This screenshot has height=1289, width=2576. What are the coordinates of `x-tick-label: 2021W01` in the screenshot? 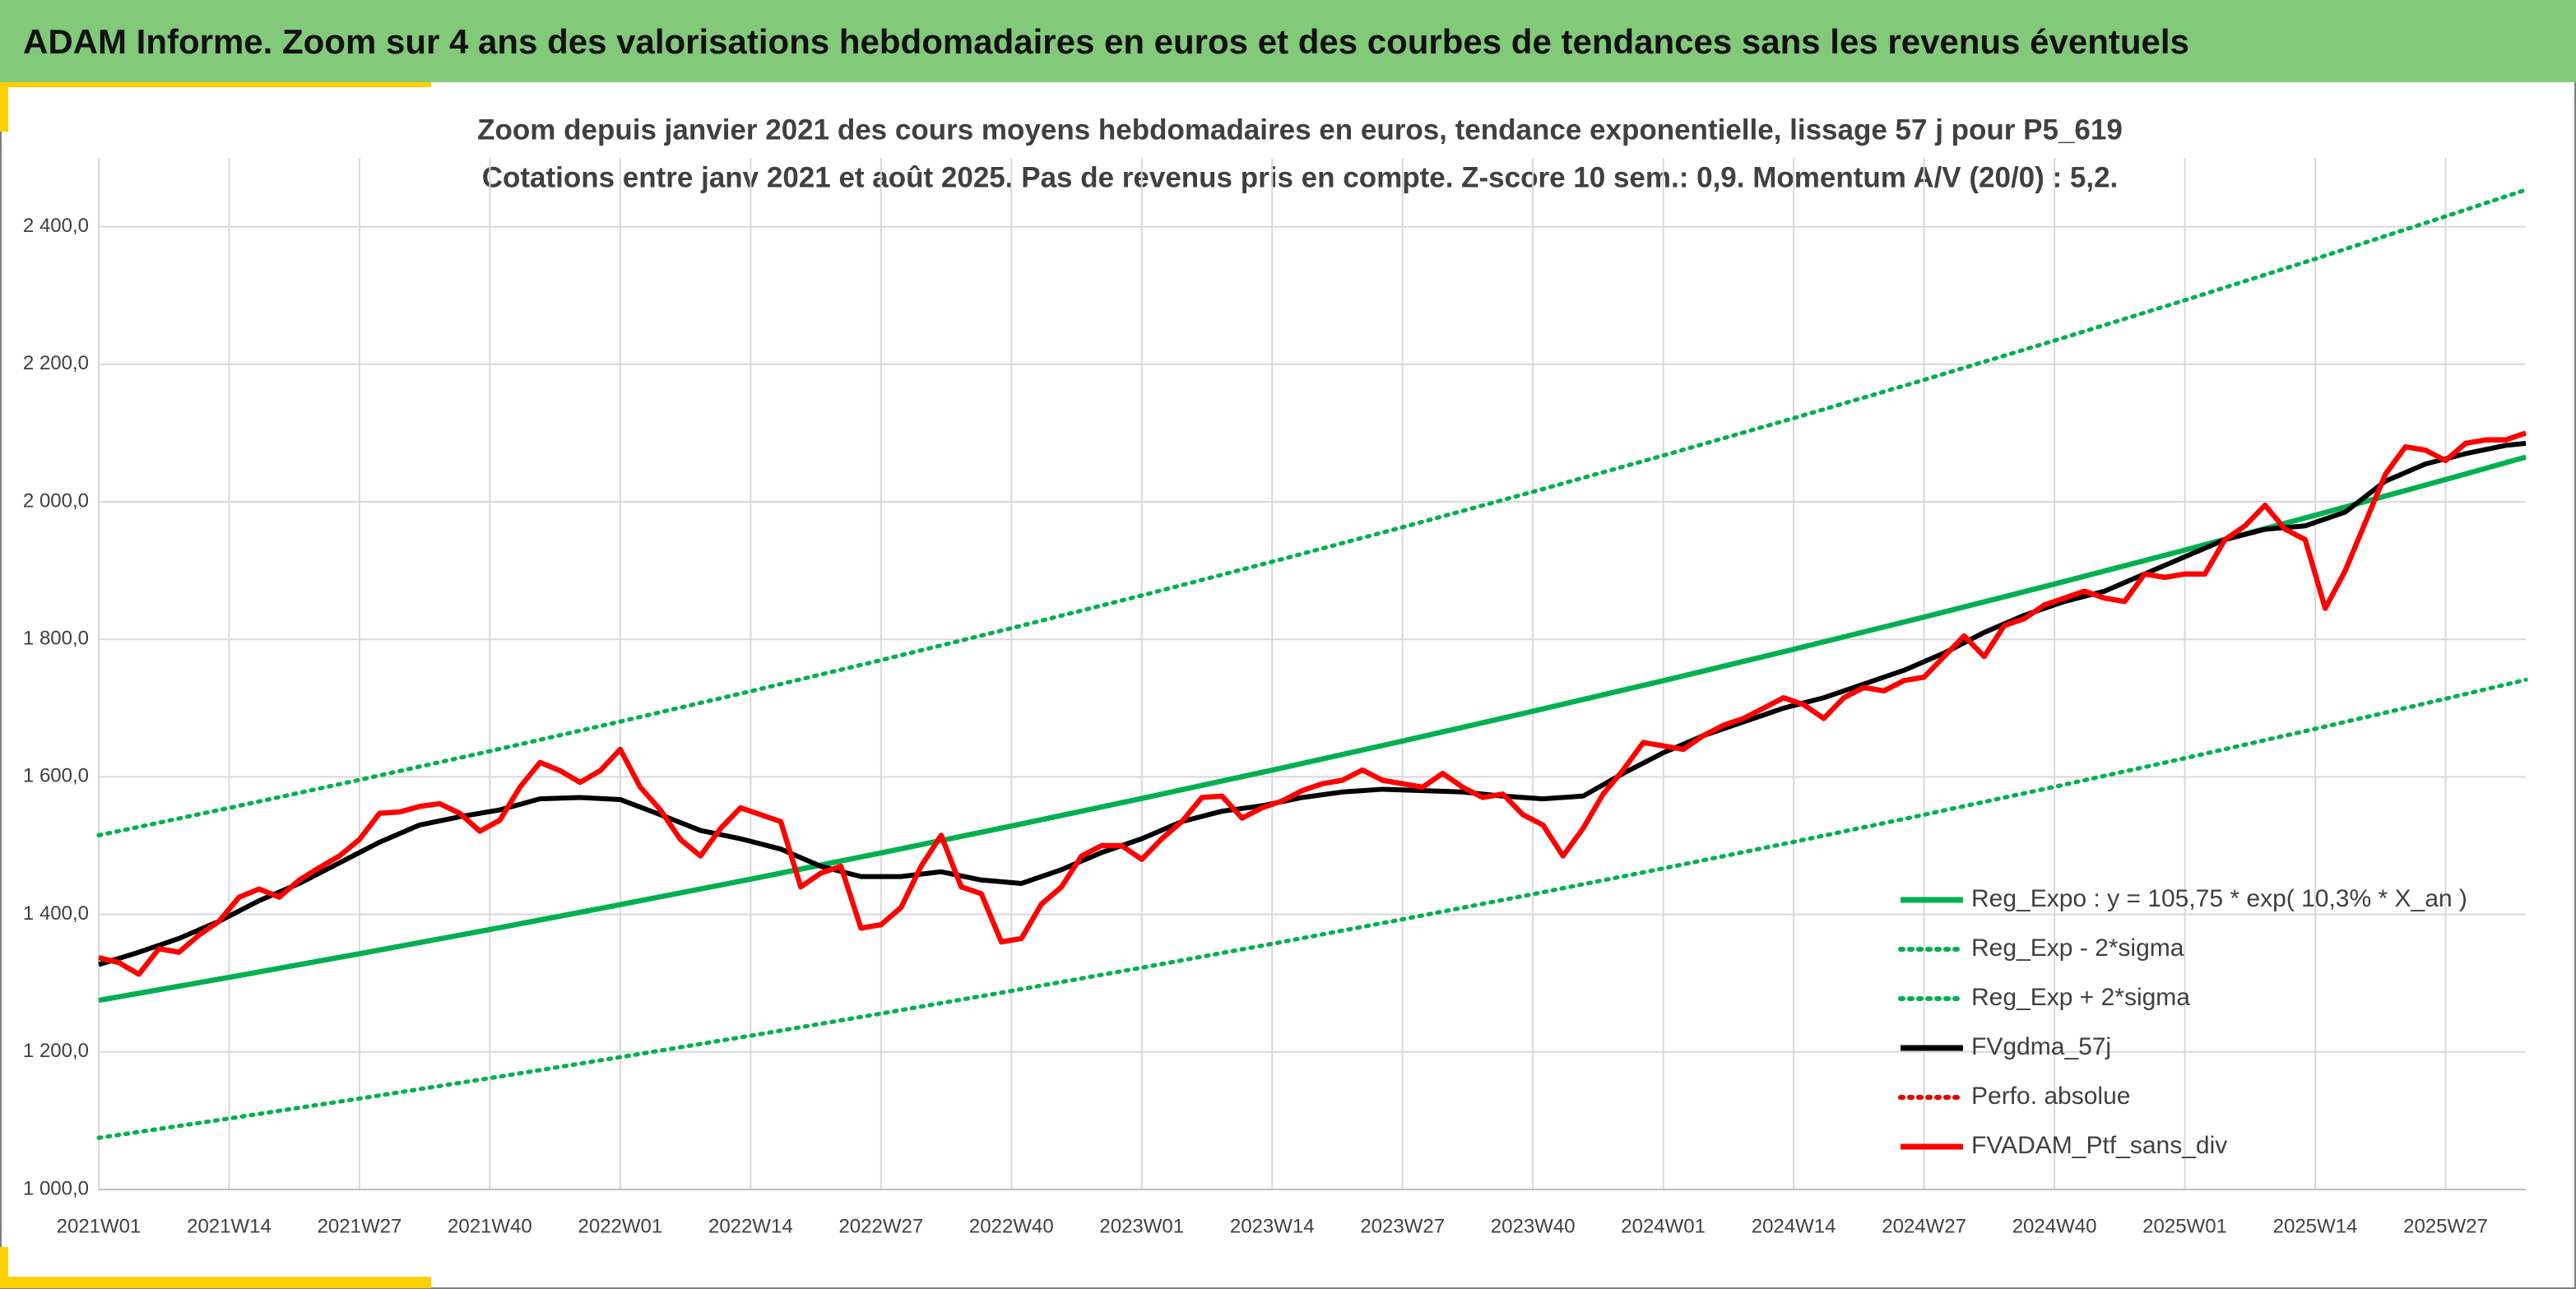 It's located at (99, 1226).